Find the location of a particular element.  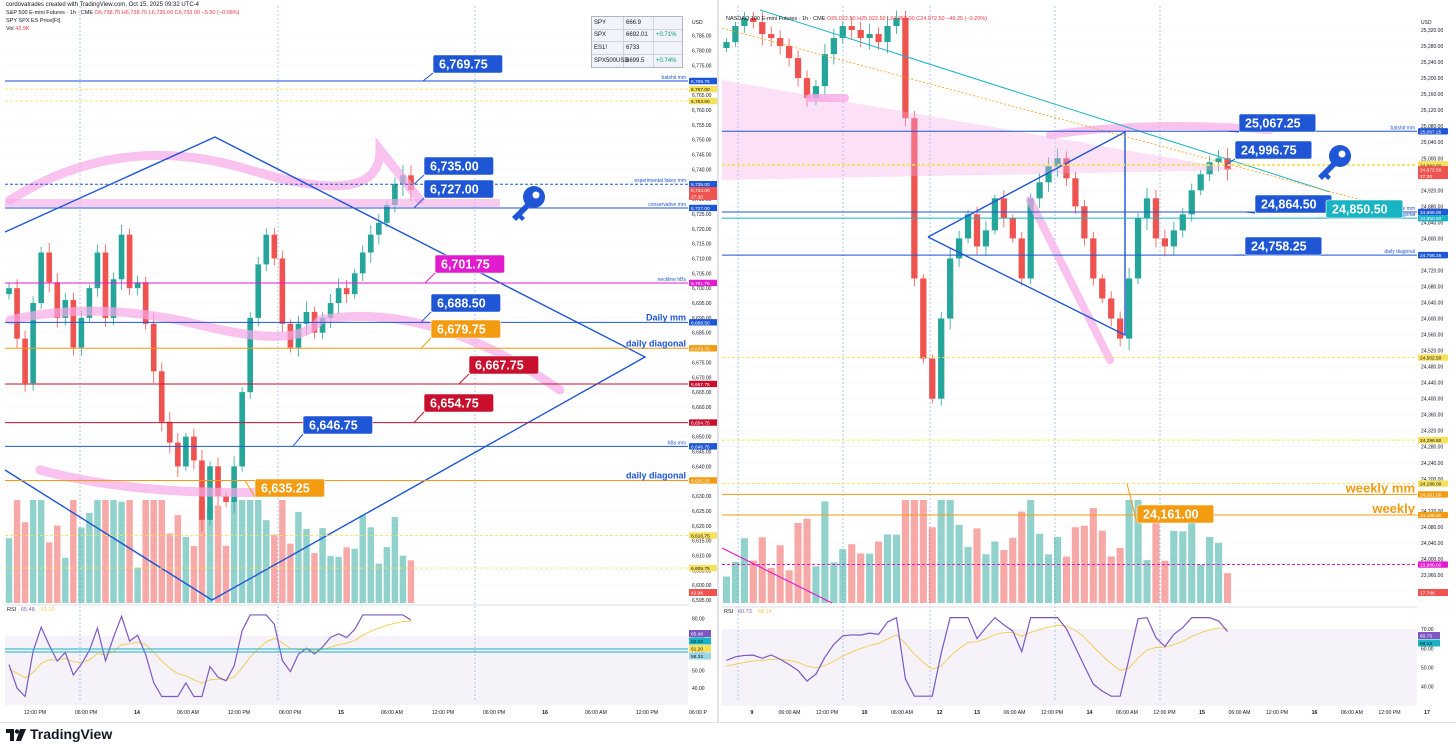

key-hole is located at coordinates (536, 195).